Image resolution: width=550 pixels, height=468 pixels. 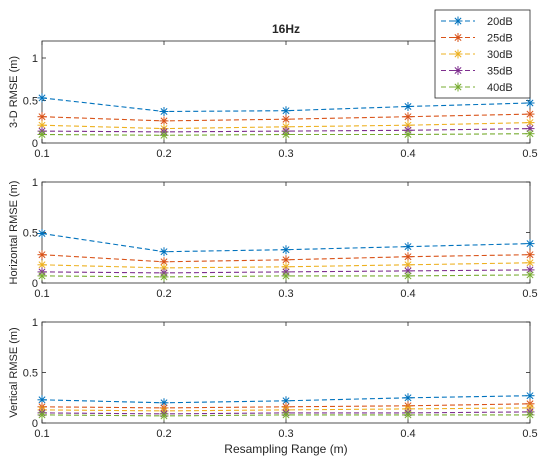 I want to click on y-axis-label: Horizontal RMSE (m), so click(x=14, y=233).